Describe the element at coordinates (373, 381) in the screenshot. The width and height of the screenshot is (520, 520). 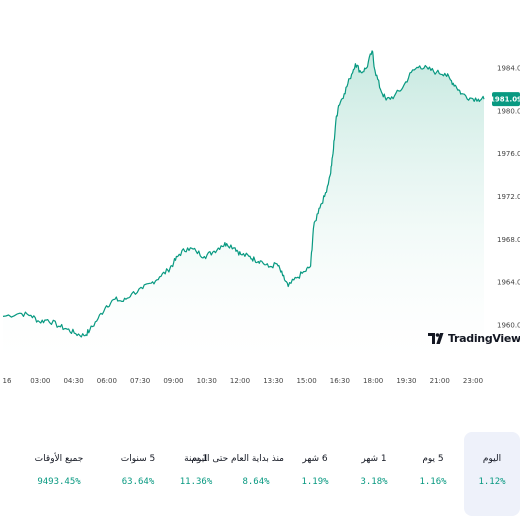
I see `x-tick-label: 18:00` at that location.